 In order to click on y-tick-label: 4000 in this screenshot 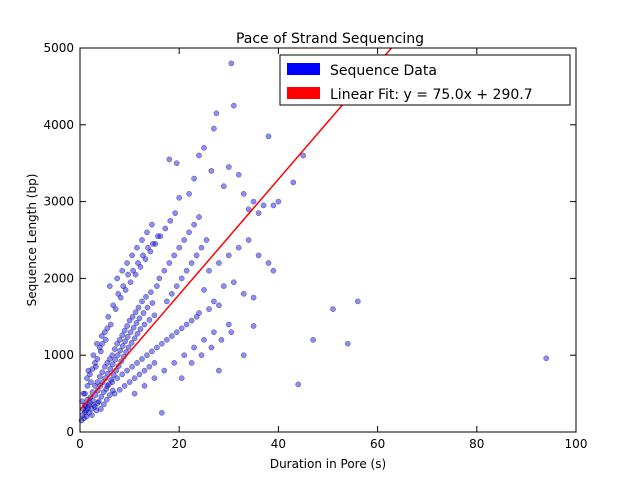, I will do `click(58, 125)`.